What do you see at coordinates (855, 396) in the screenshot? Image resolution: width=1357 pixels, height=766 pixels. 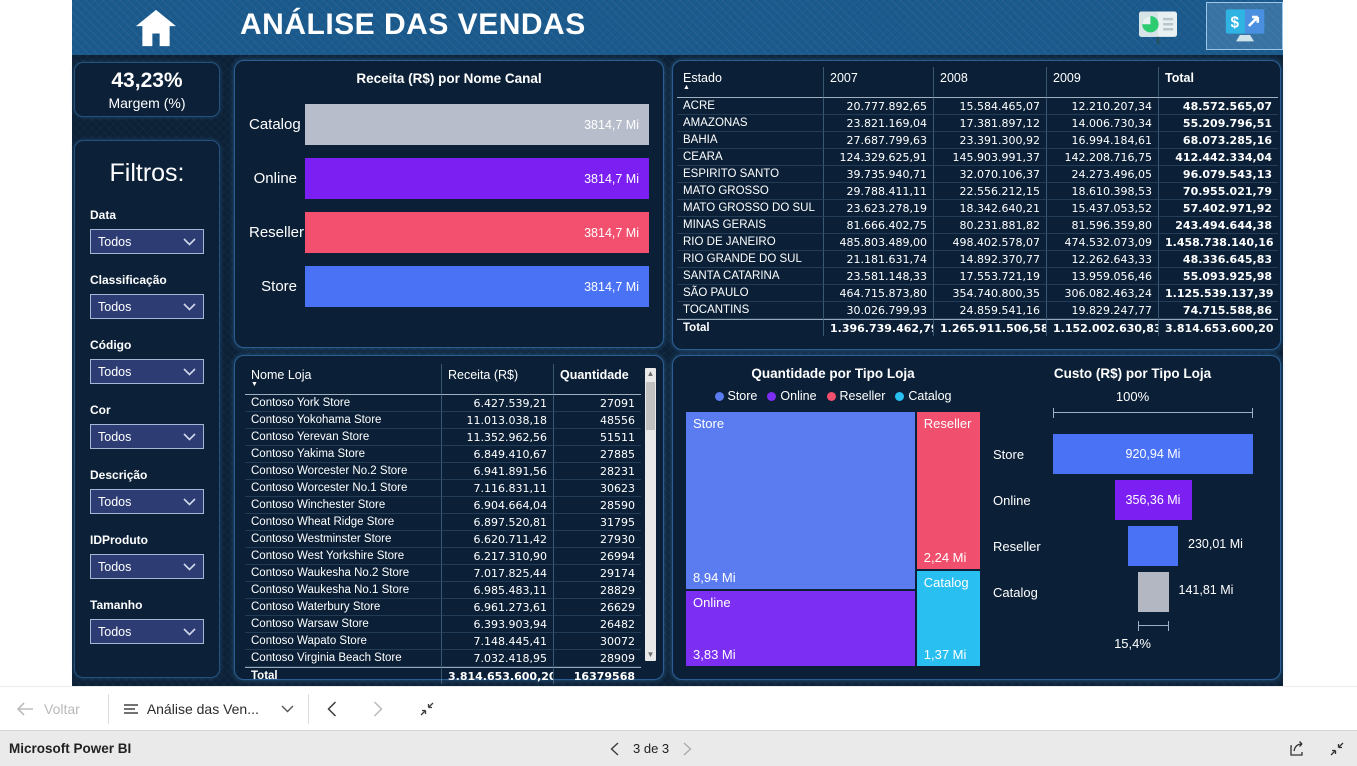 I see `legend-item-reseller: Reseller` at bounding box center [855, 396].